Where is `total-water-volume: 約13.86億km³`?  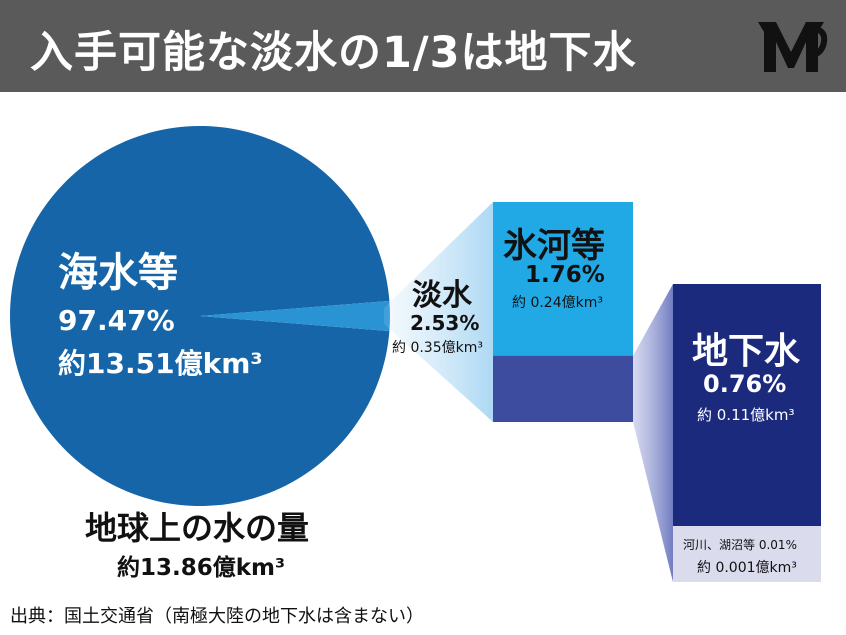
total-water-volume: 約13.86億km³ is located at coordinates (201, 568).